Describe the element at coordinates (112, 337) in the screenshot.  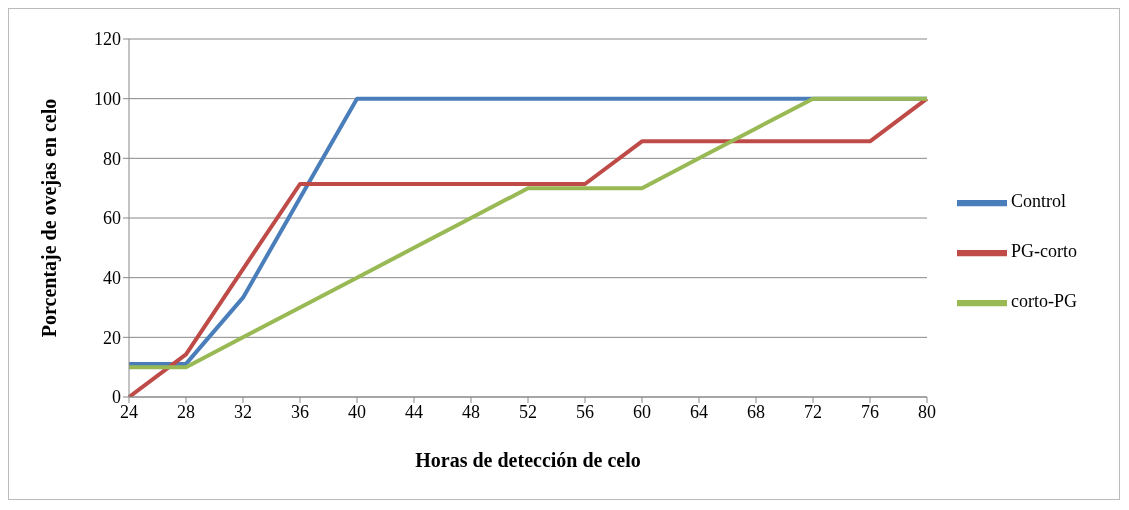
I see `y-tick-label: 20` at that location.